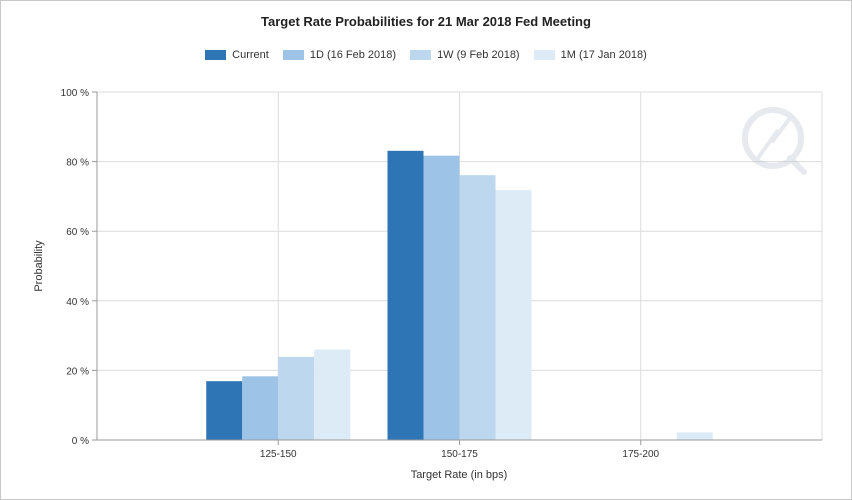  What do you see at coordinates (250, 55) in the screenshot?
I see `legend-label: Current` at bounding box center [250, 55].